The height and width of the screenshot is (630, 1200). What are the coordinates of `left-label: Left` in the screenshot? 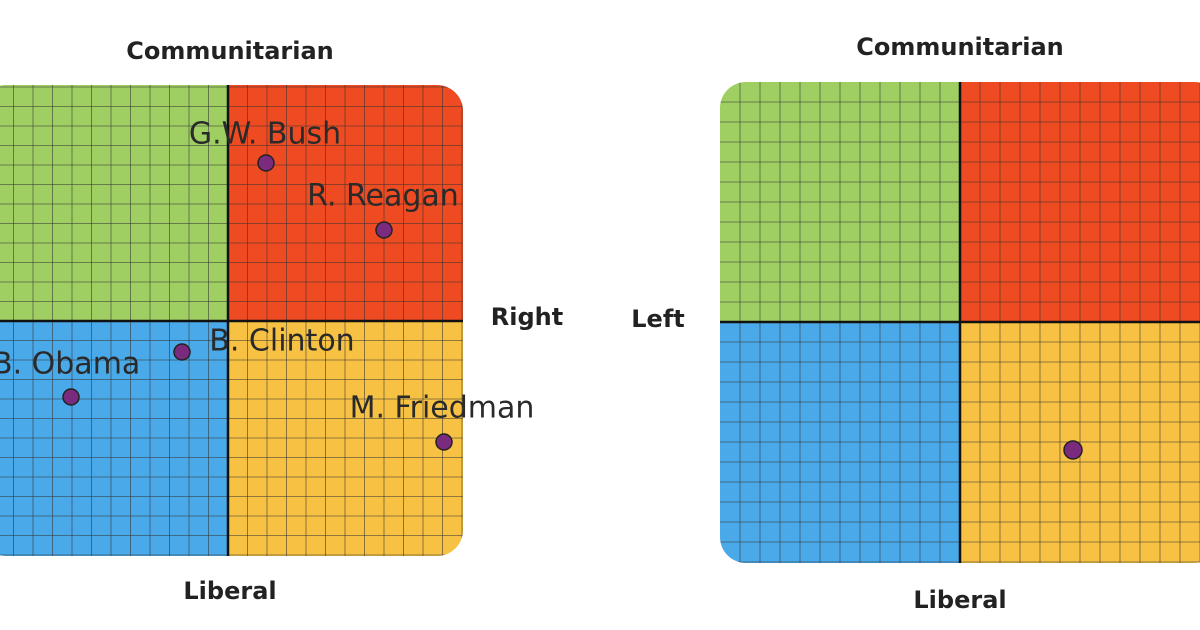 It's located at (657, 319).